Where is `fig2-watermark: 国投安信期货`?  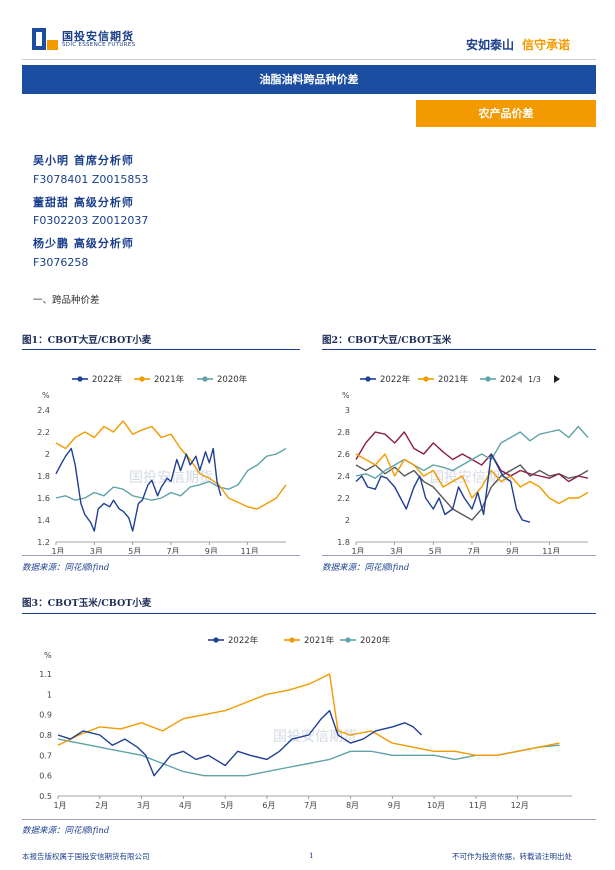
fig2-watermark: 国投安信期货 is located at coordinates (472, 477).